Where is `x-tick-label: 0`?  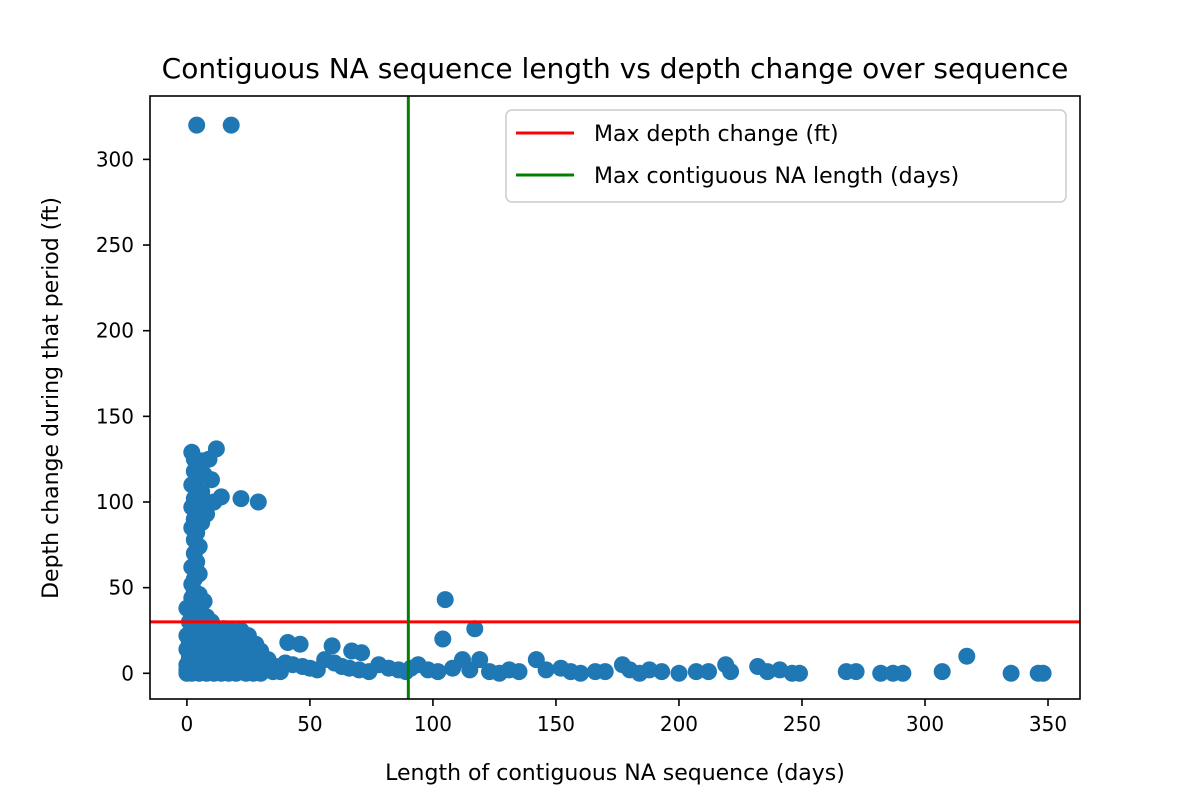 x-tick-label: 0 is located at coordinates (187, 724).